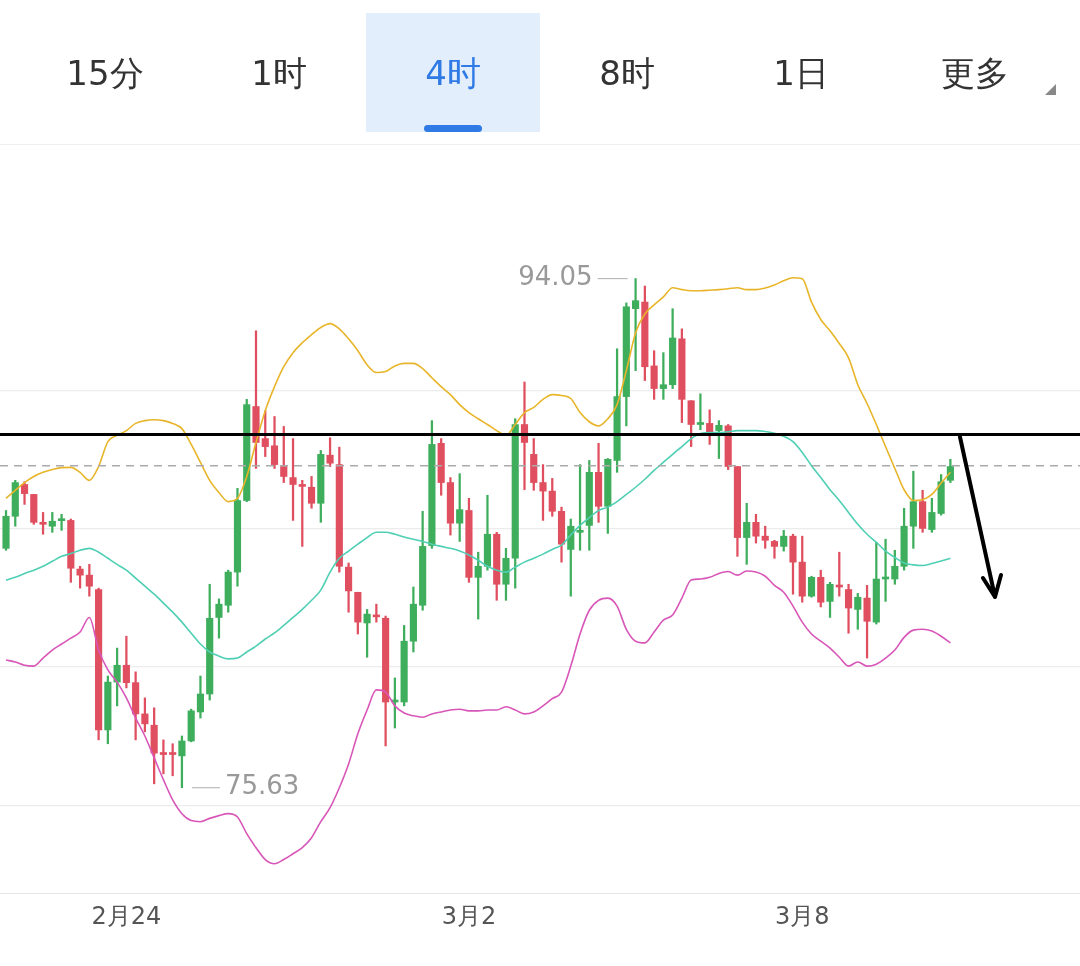  I want to click on text: 1日, so click(801, 73).